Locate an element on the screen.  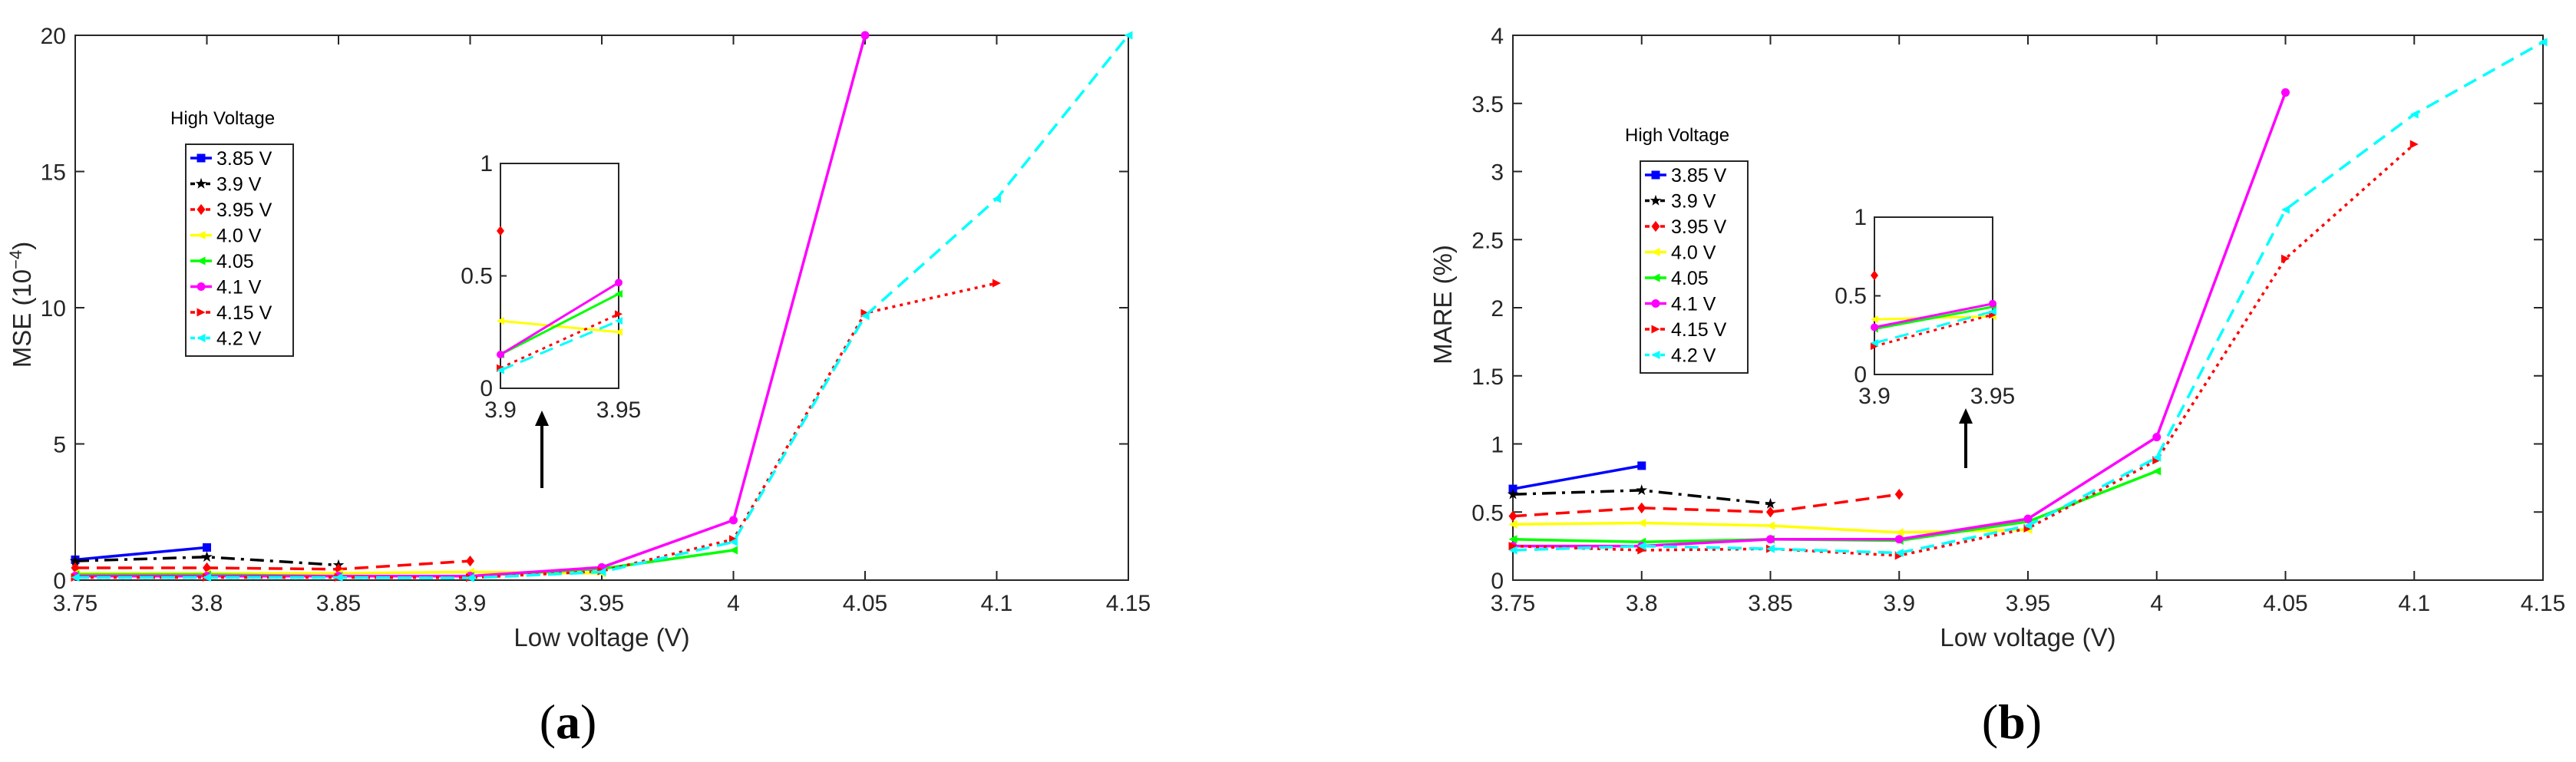
inset-y-tick-label: 0 is located at coordinates (486, 388).